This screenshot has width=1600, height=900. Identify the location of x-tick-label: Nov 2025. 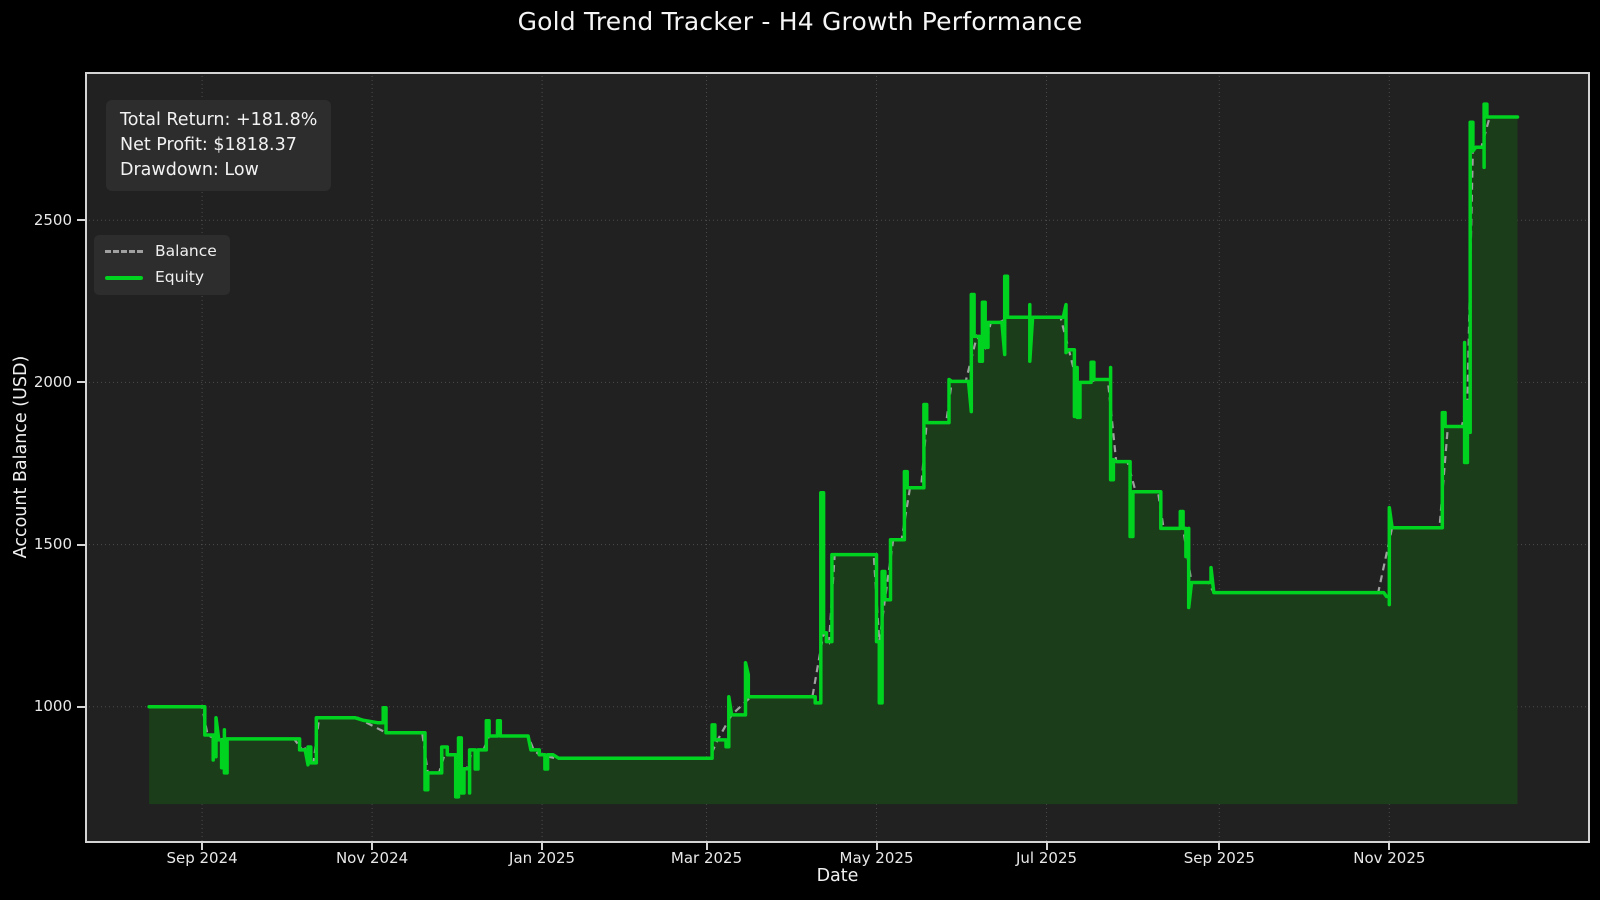
(1389, 858).